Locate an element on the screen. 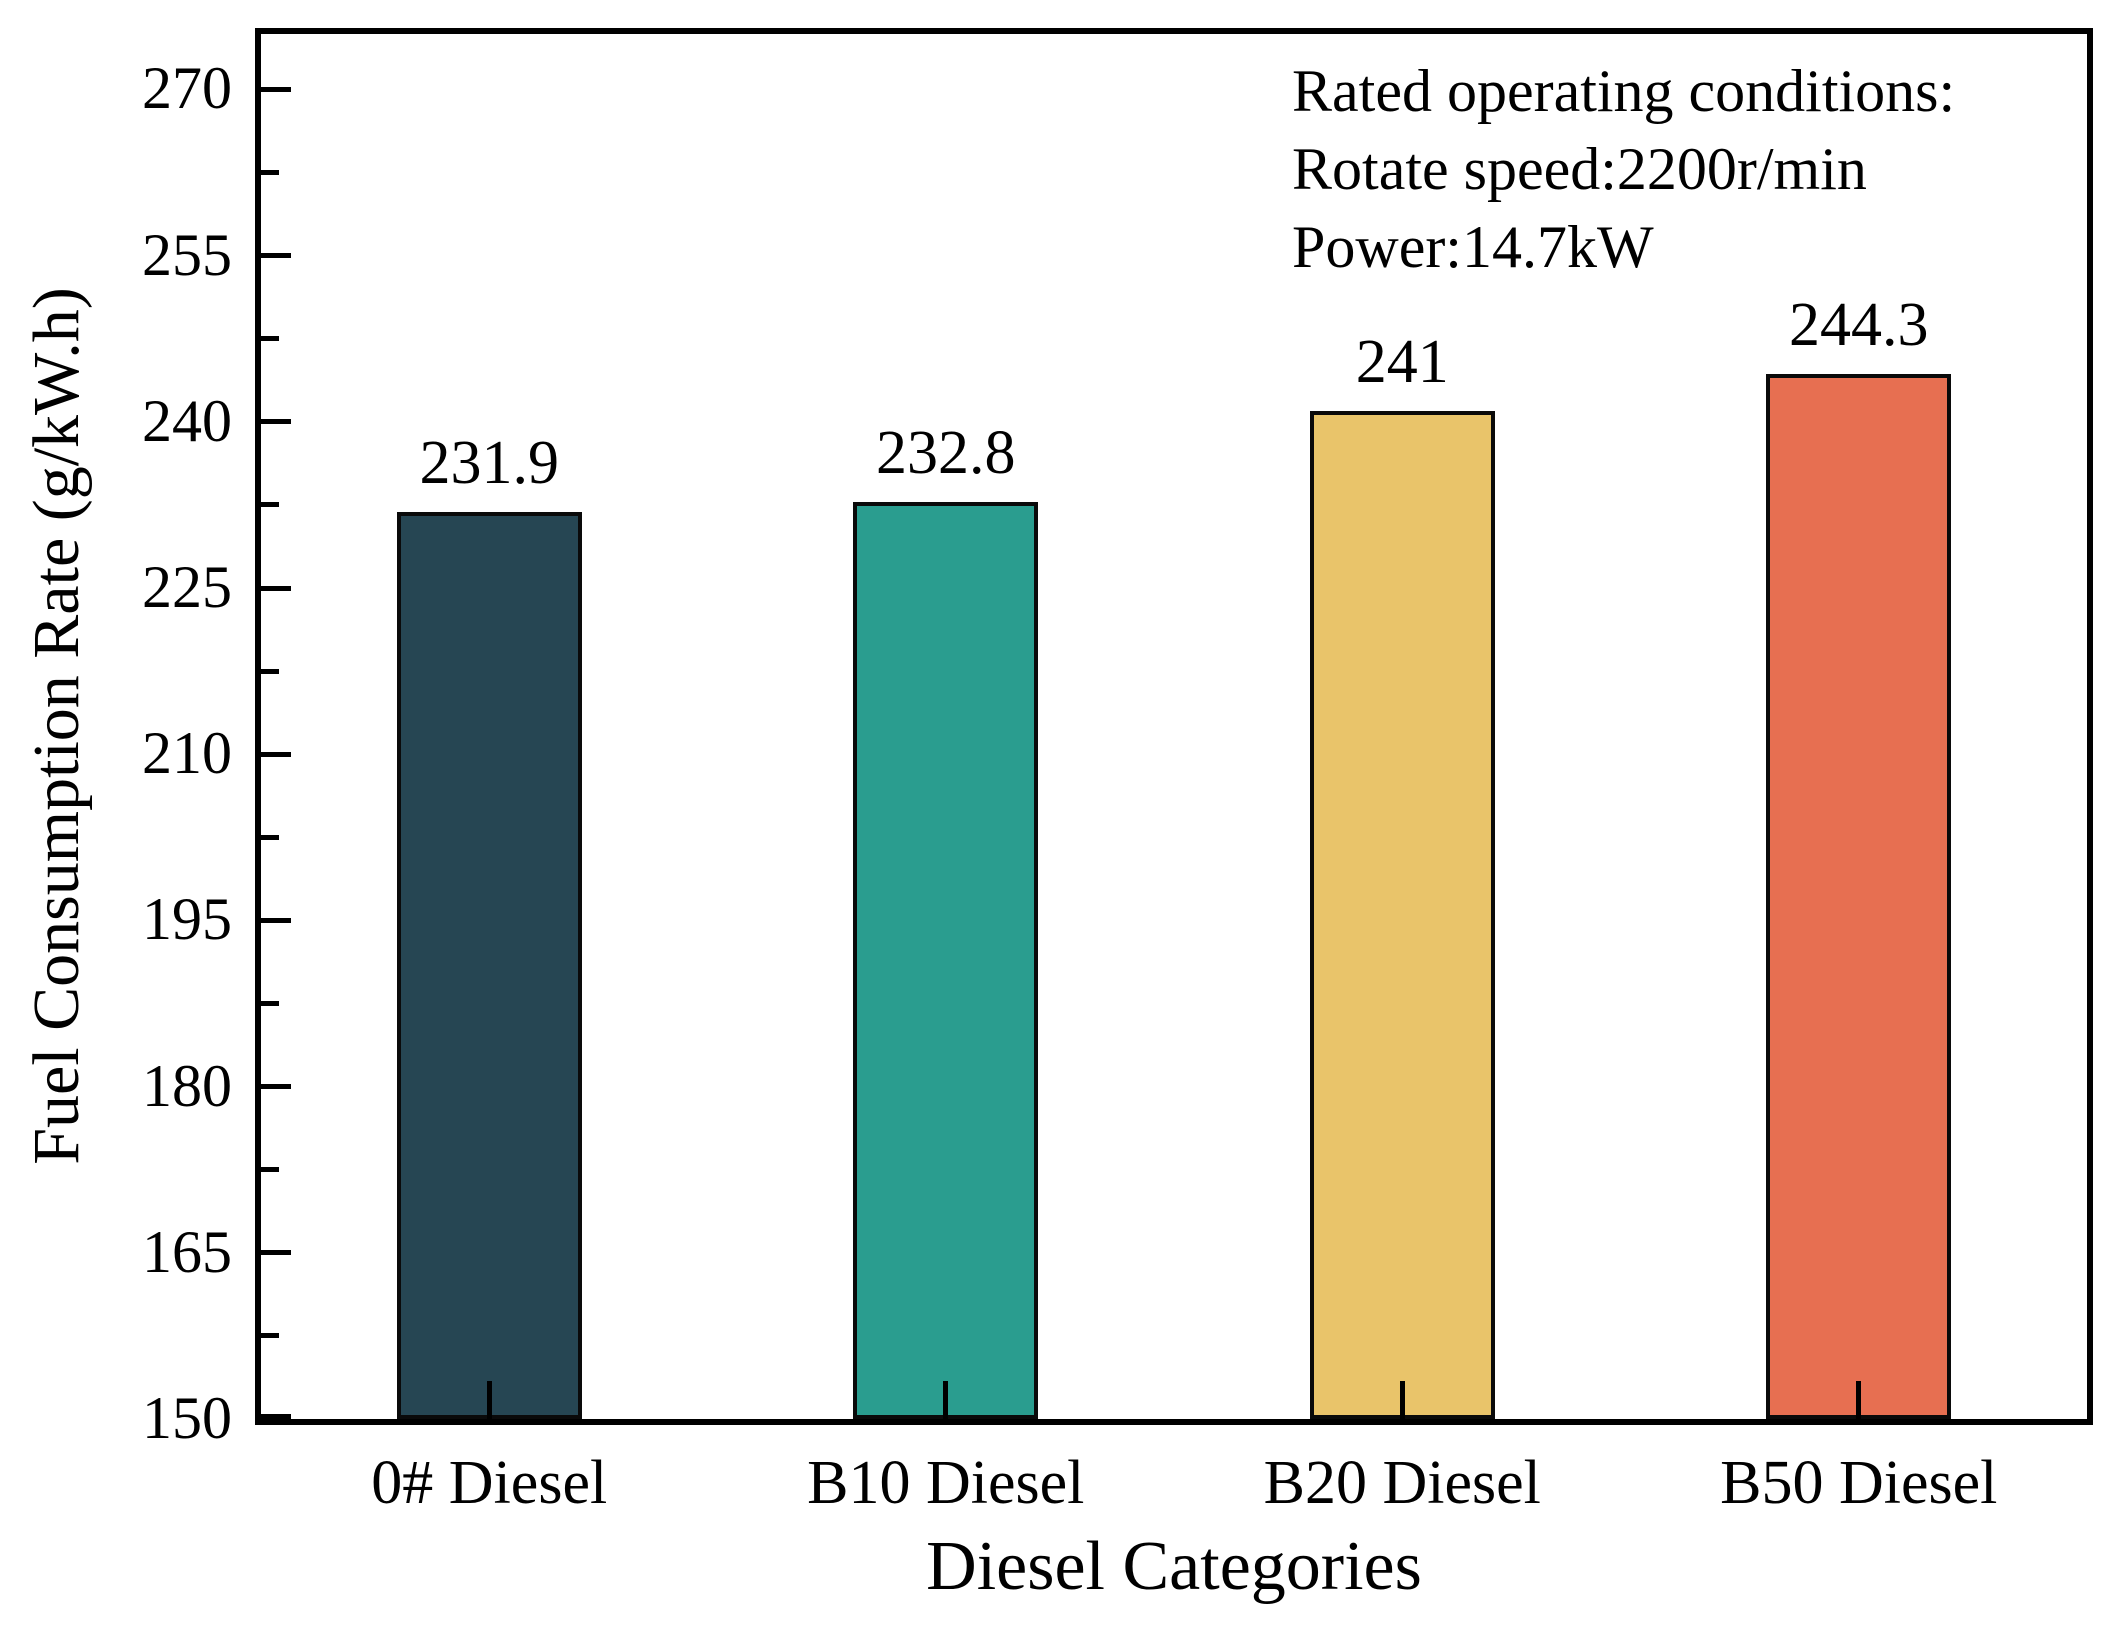  annotation-line: Rated operating conditions: is located at coordinates (1624, 91).